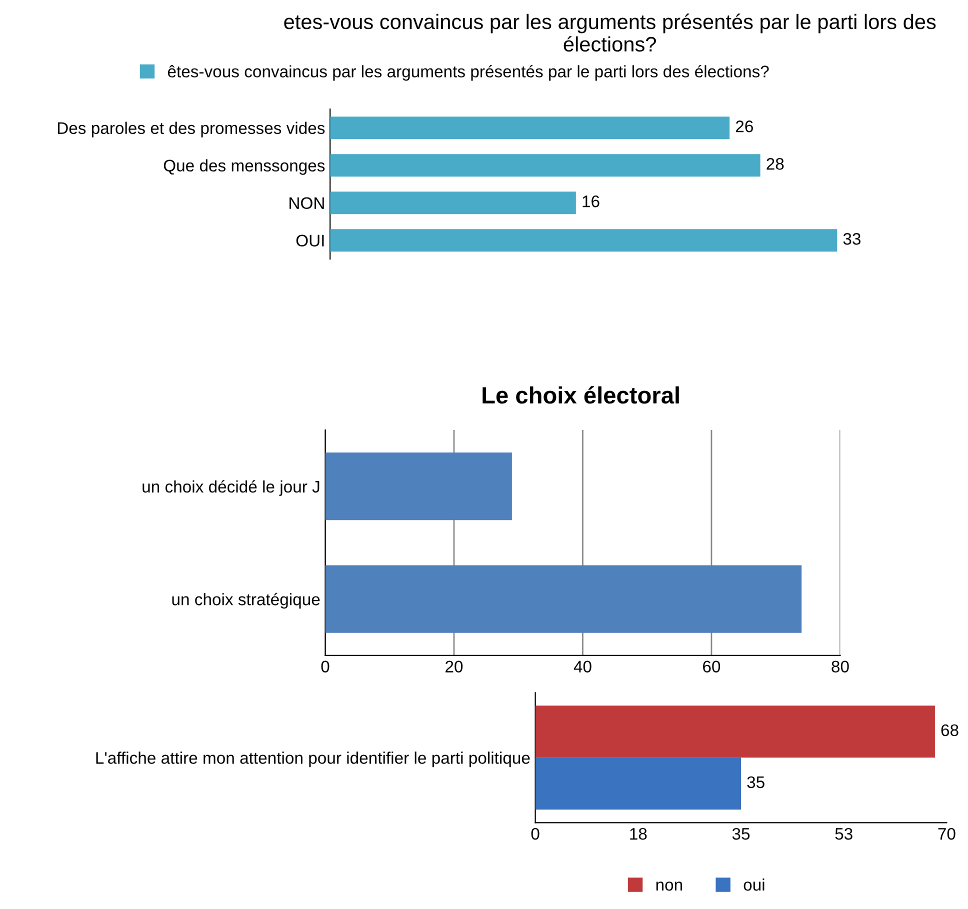 The image size is (968, 909). Describe the element at coordinates (246, 600) in the screenshot. I see `y-tick-label: un choix stratégique` at that location.